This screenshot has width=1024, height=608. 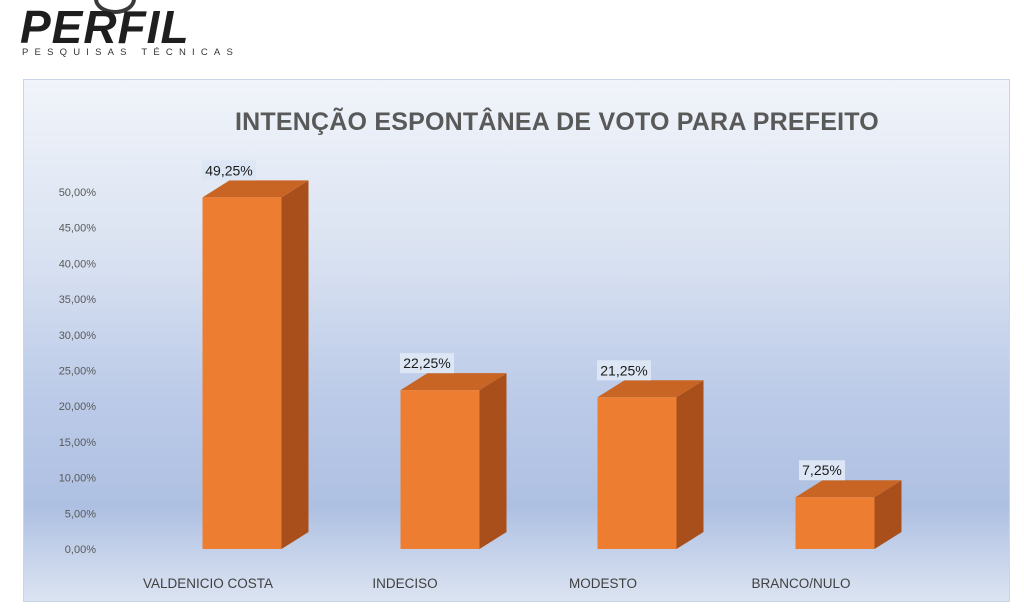 What do you see at coordinates (78, 229) in the screenshot?
I see `y-tick-label: 45,00%` at bounding box center [78, 229].